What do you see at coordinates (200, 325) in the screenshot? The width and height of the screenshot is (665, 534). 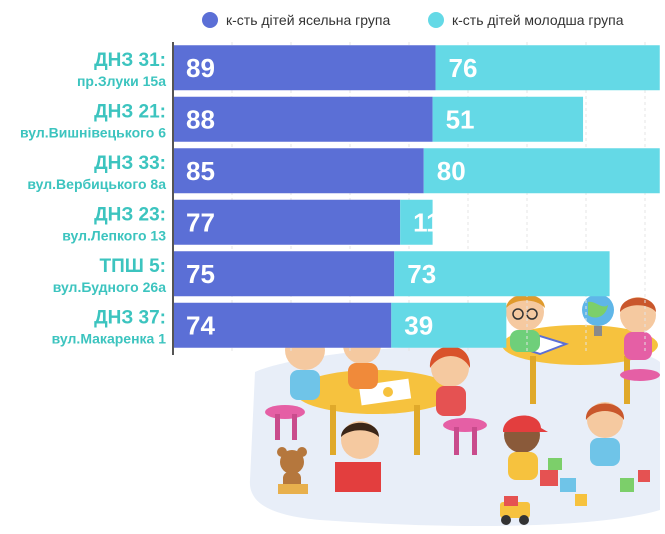 I see `bar-value-label: 74` at bounding box center [200, 325].